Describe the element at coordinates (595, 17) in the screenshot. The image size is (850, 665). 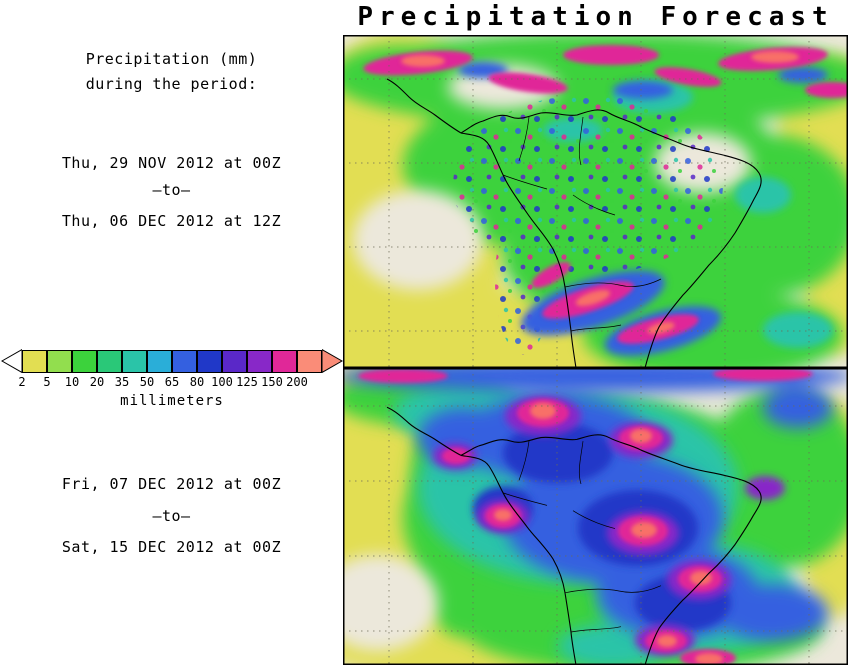
I see `page-title: Precipitation Forecast` at that location.